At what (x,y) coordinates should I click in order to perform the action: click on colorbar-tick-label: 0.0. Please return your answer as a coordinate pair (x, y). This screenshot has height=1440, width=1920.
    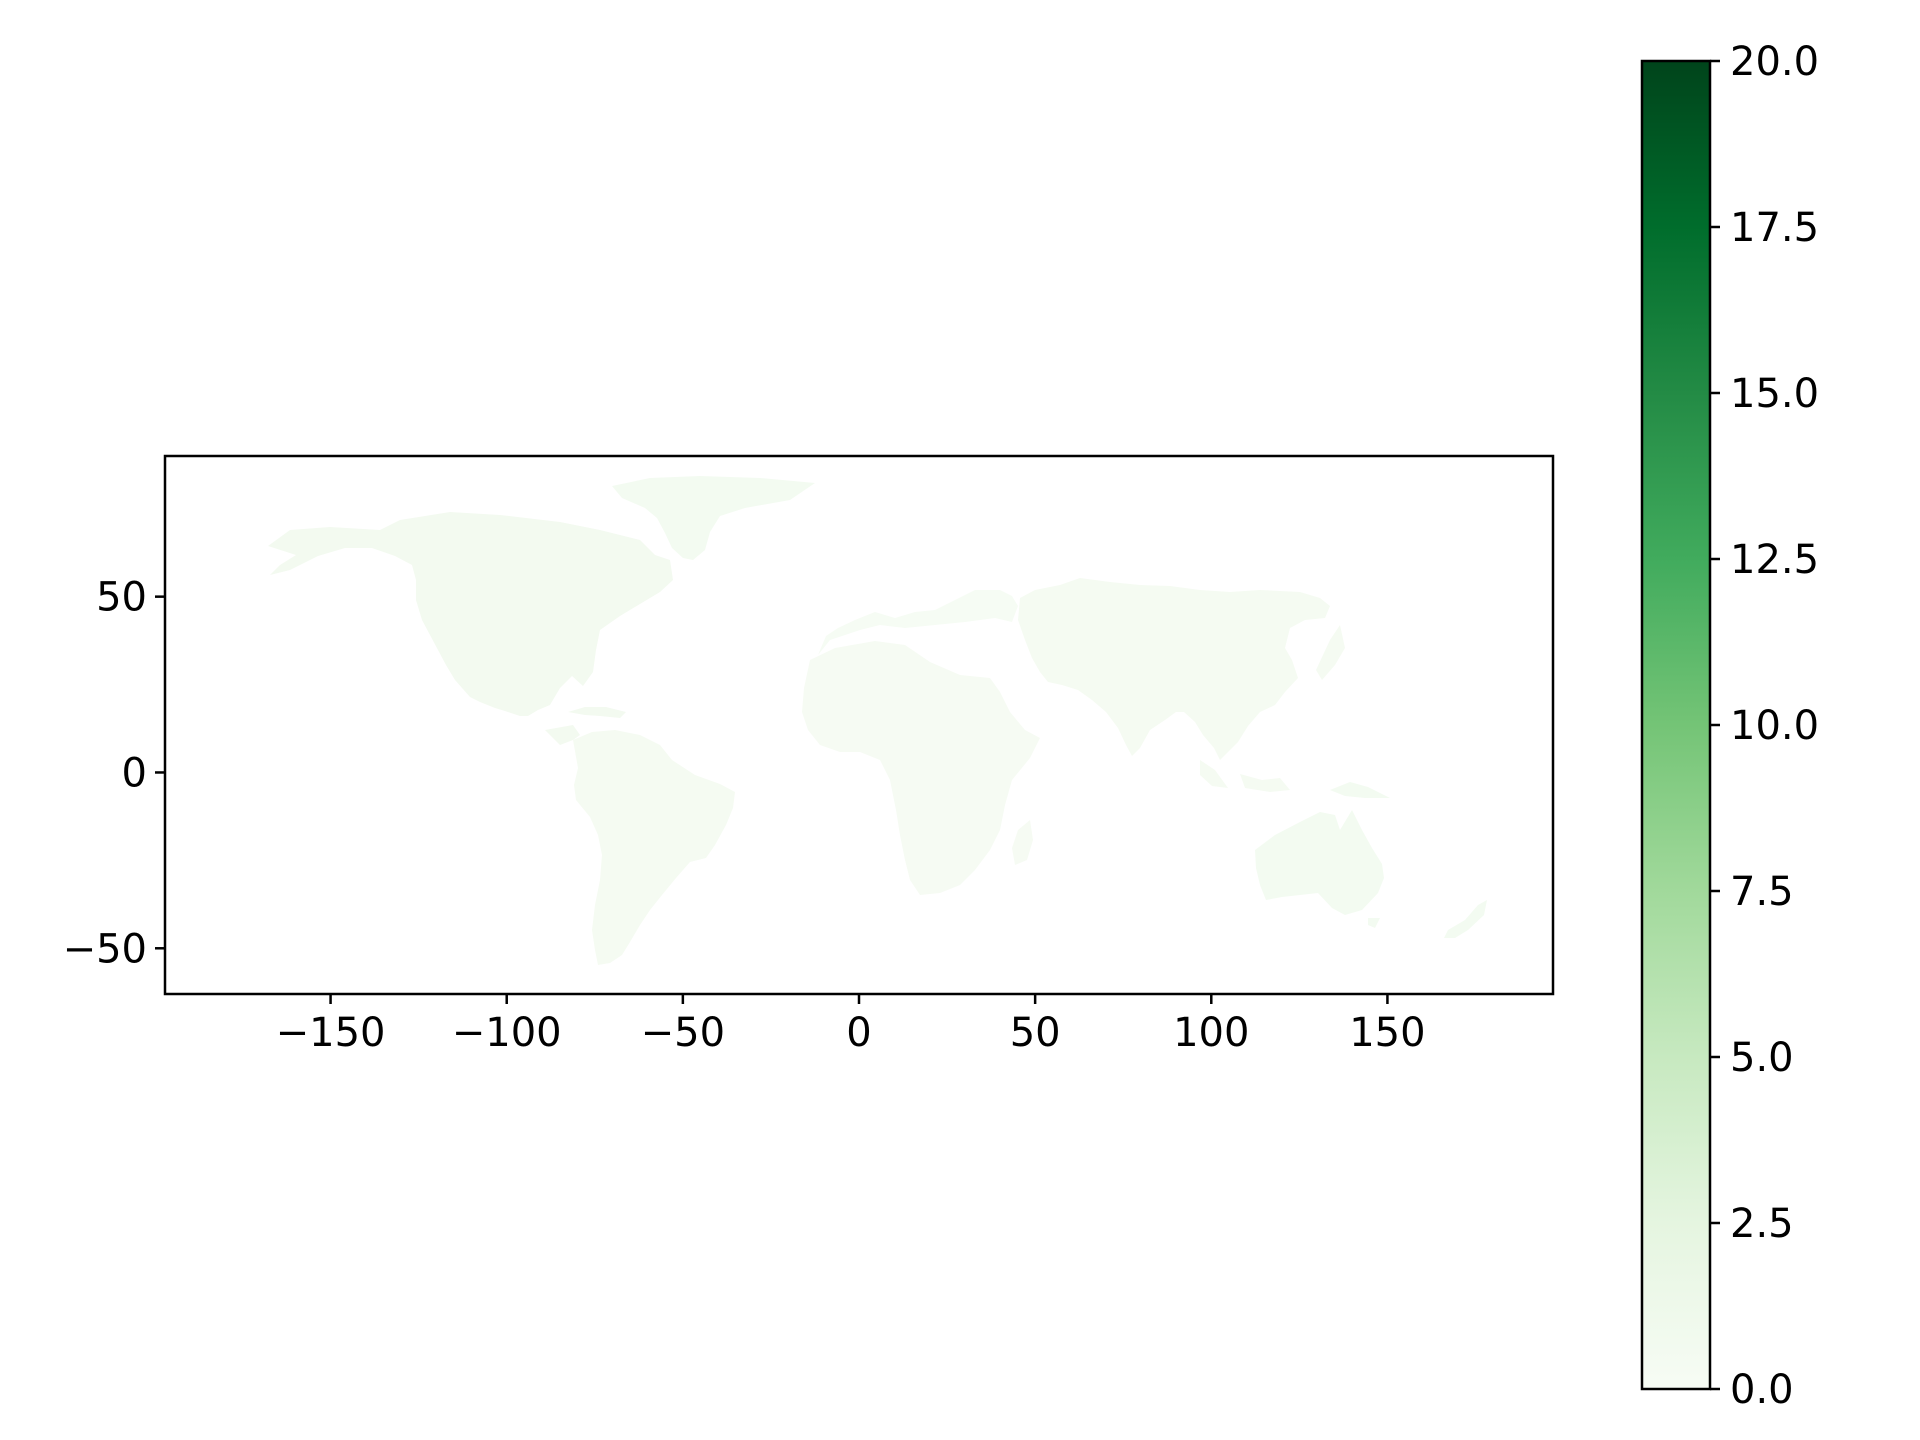
    Looking at the image, I should click on (1762, 1390).